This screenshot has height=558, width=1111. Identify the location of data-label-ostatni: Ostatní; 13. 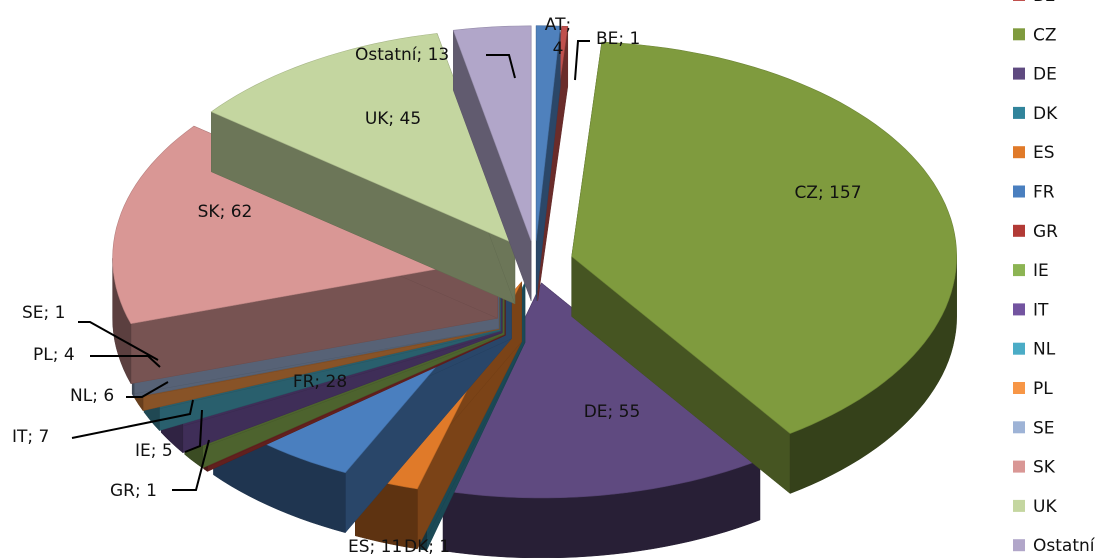
(402, 55).